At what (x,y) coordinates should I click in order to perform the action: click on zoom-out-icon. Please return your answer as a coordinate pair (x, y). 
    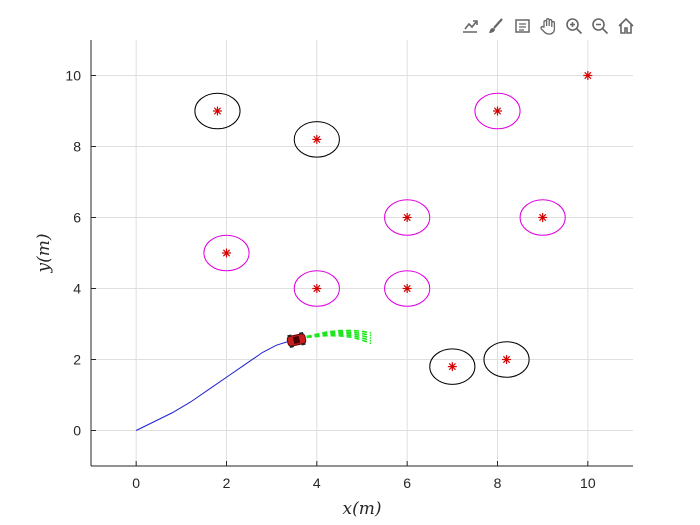
    Looking at the image, I should click on (600, 26).